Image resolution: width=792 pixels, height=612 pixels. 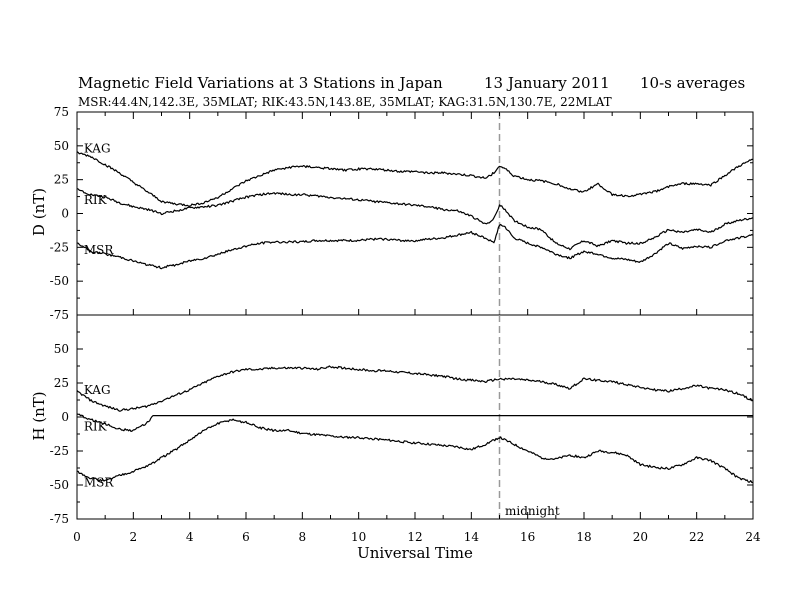 What do you see at coordinates (59, 485) in the screenshot?
I see `h-ytick-label: -50` at bounding box center [59, 485].